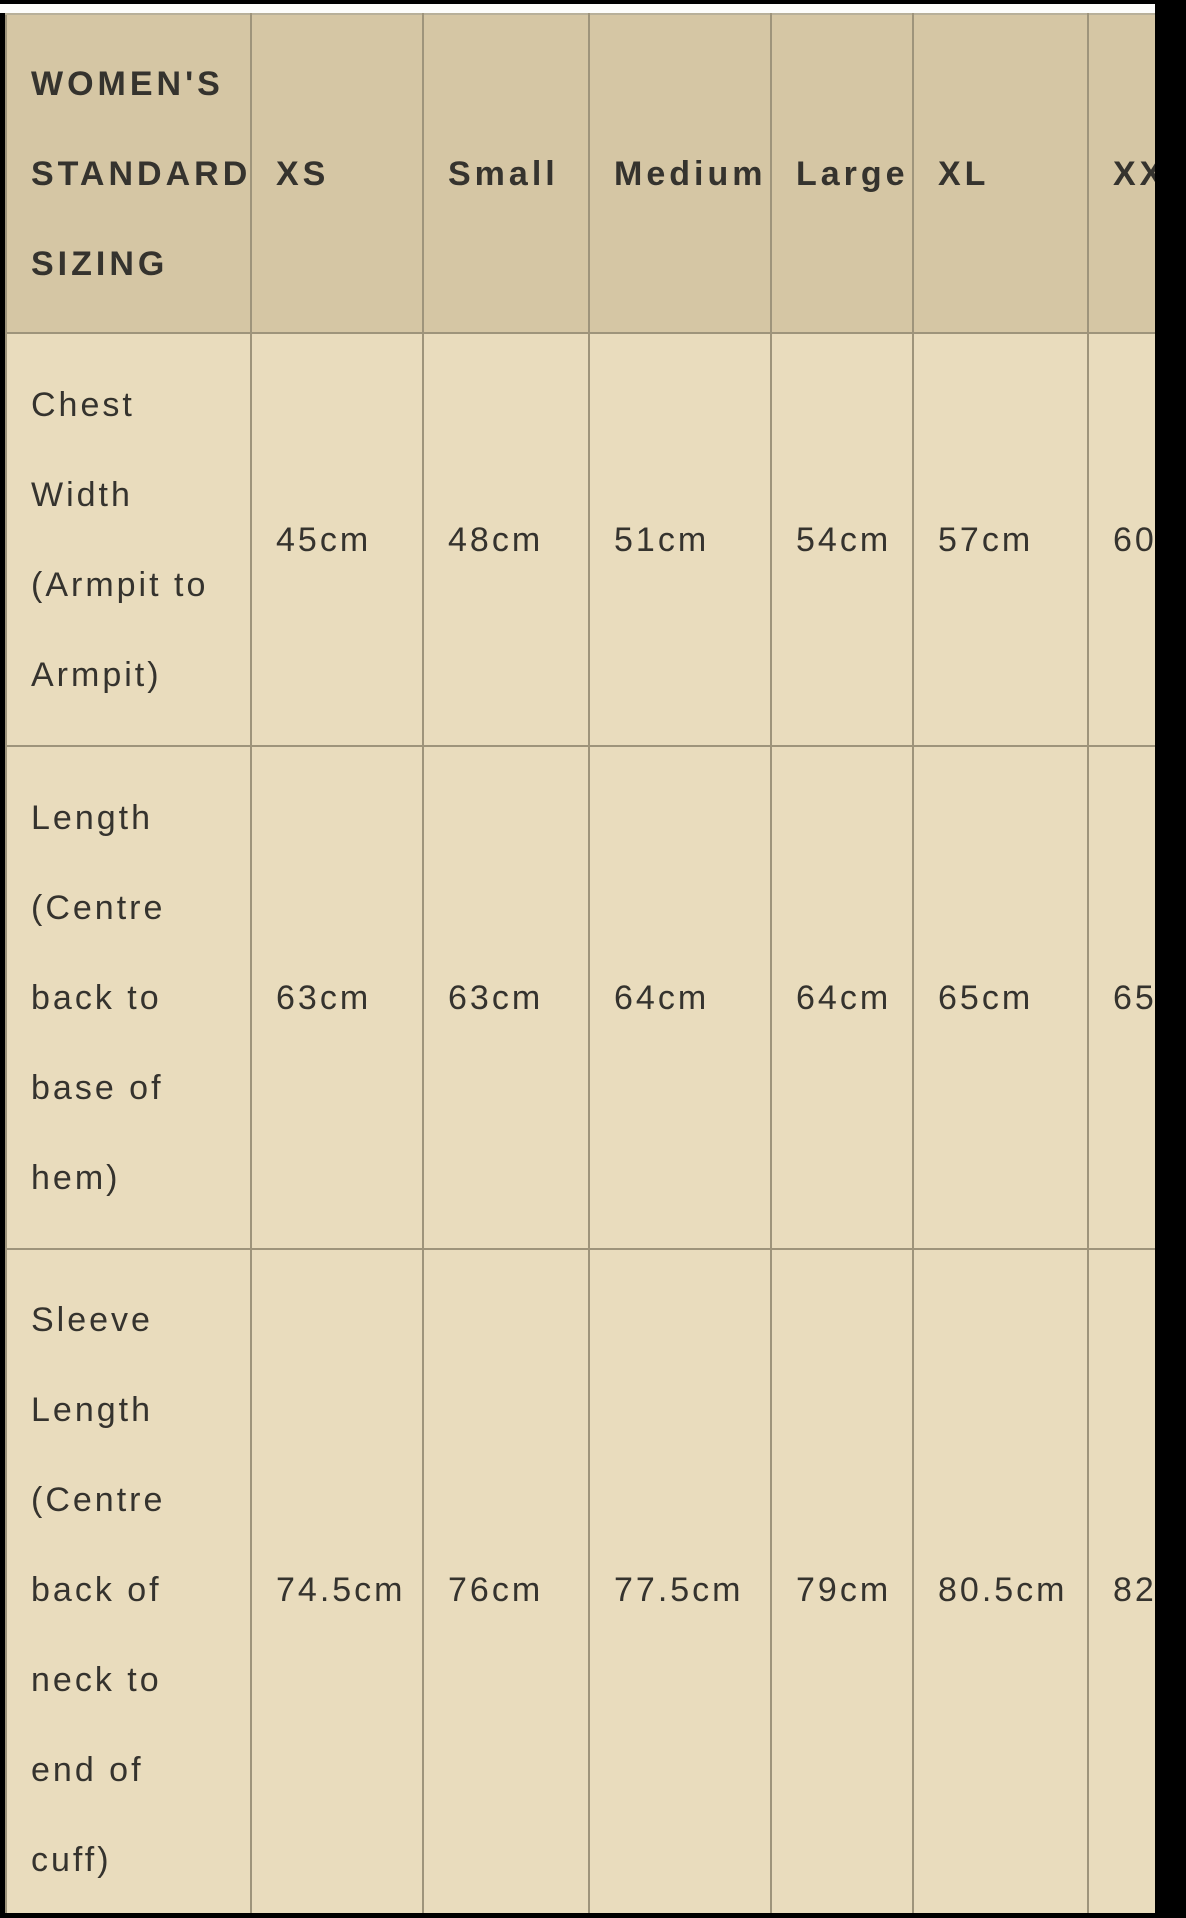 Image resolution: width=1186 pixels, height=1918 pixels. What do you see at coordinates (680, 1580) in the screenshot?
I see `value-cell: 77.5cm` at bounding box center [680, 1580].